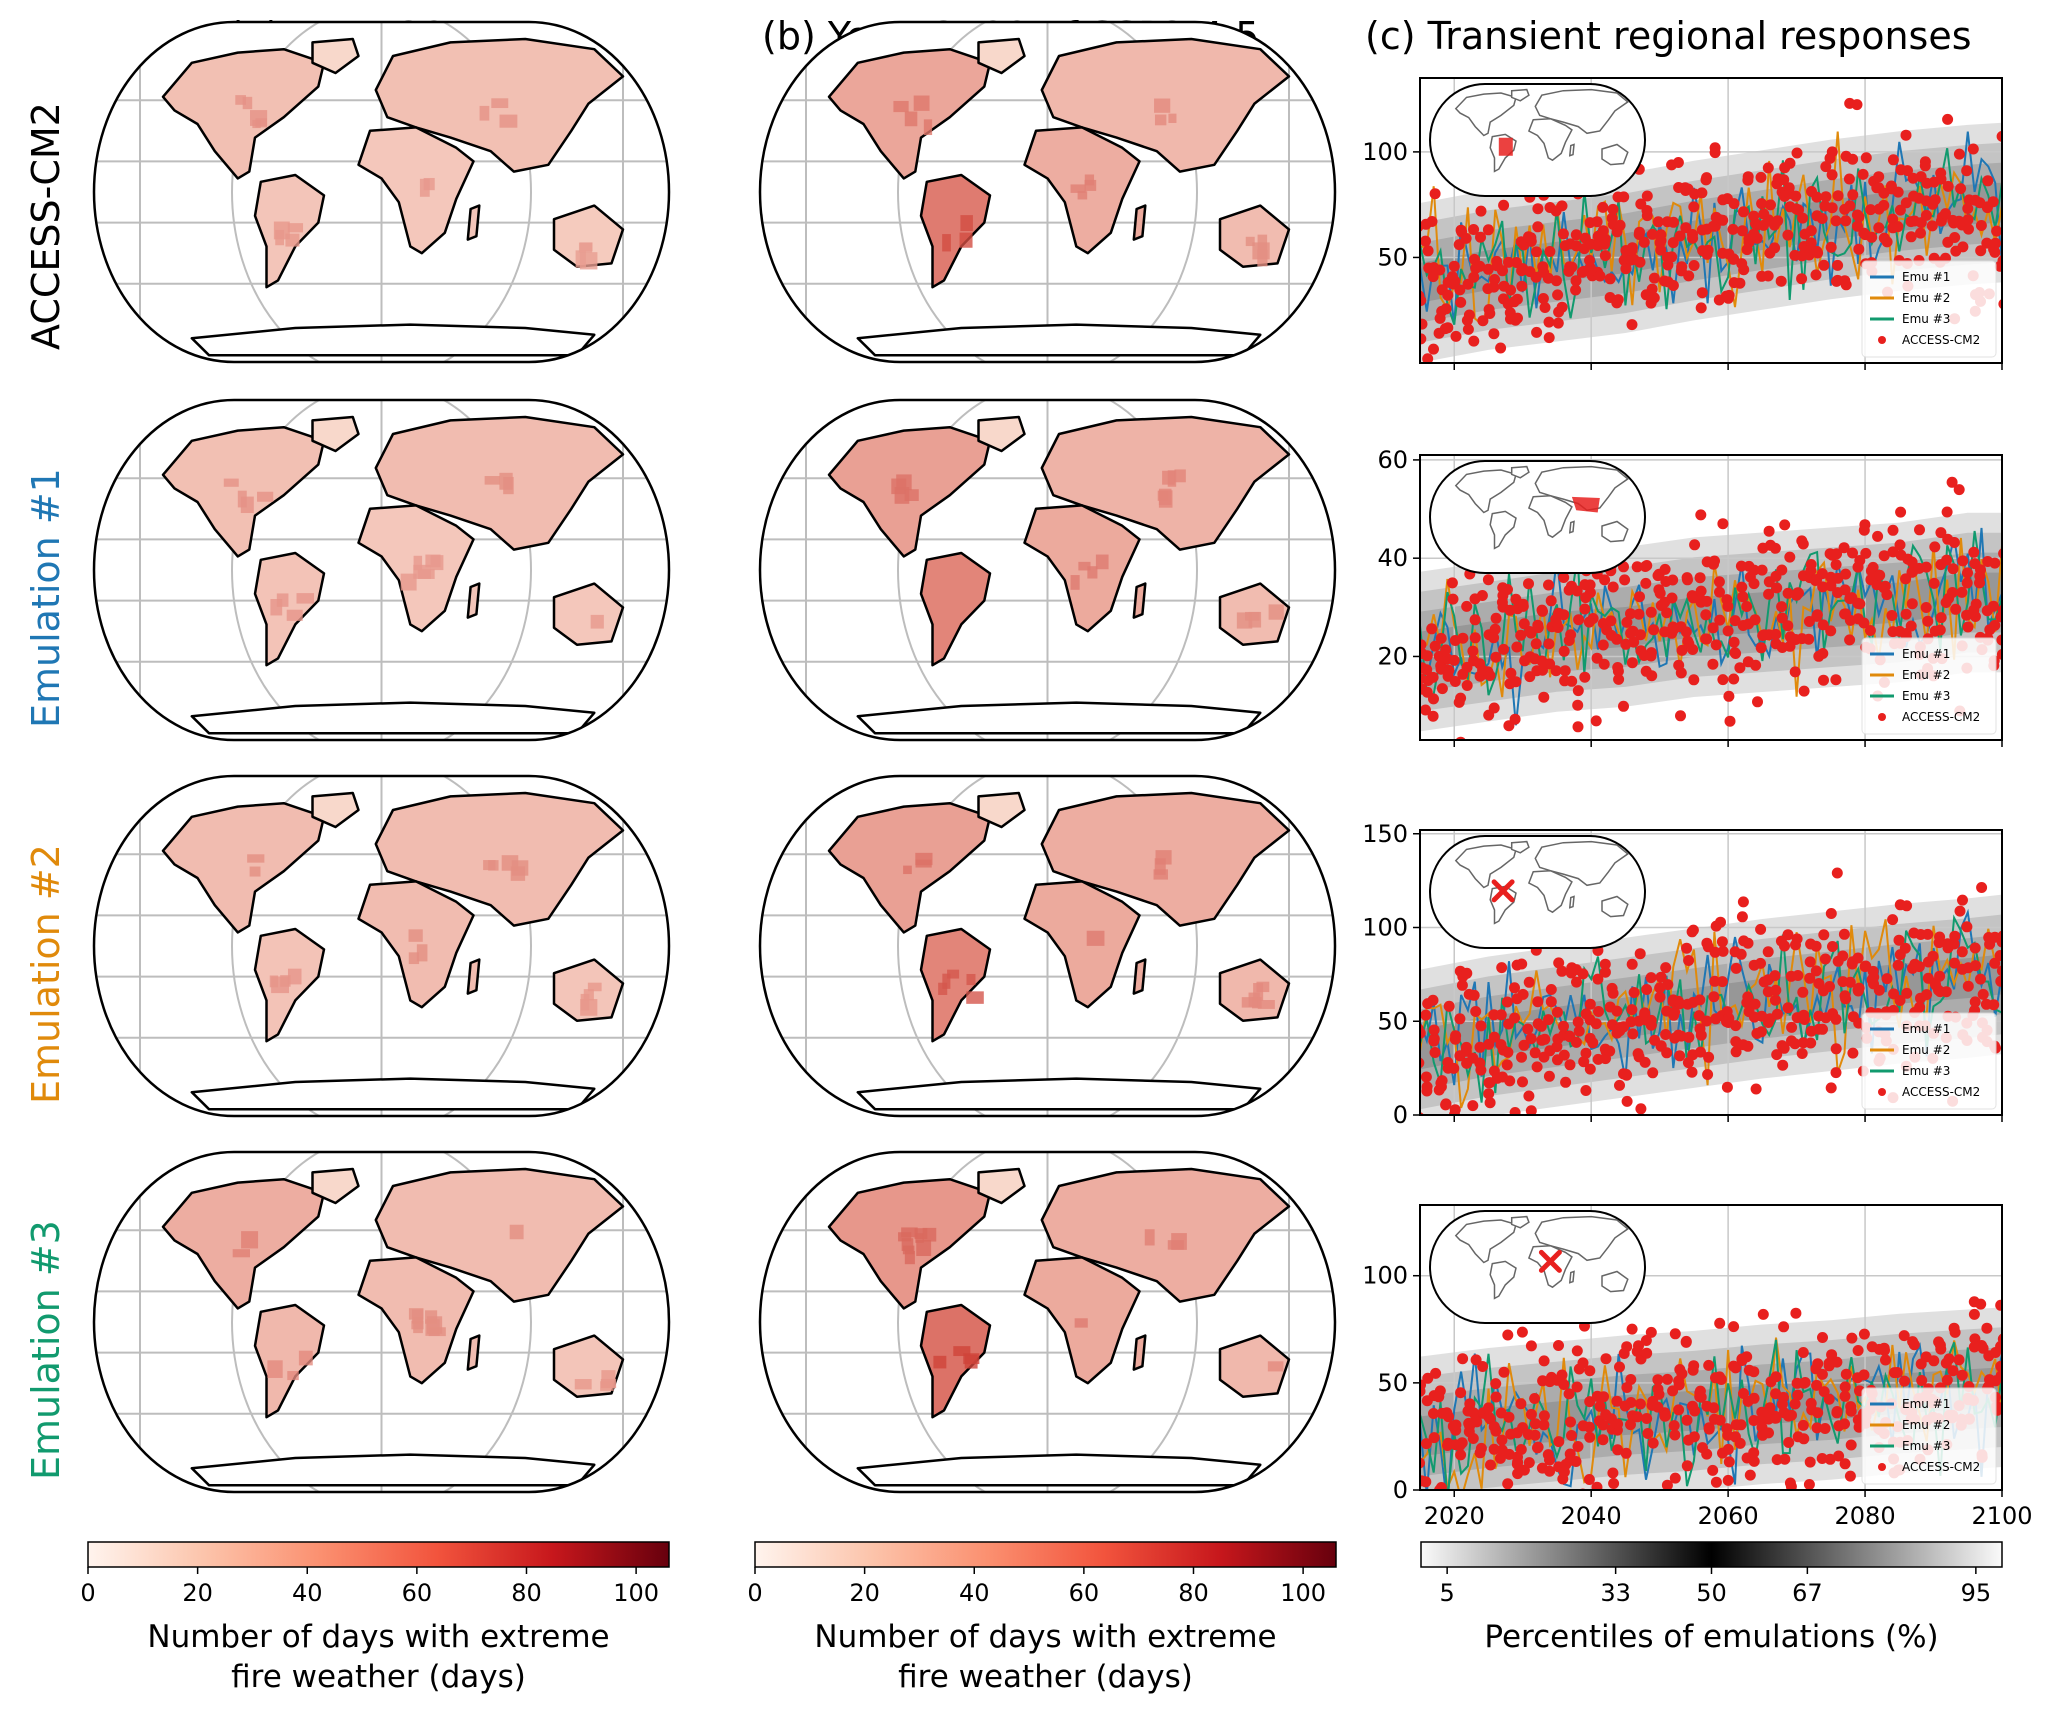 Image resolution: width=2067 pixels, height=1717 pixels. What do you see at coordinates (1392, 656) in the screenshot?
I see `y-tick-label: 20` at bounding box center [1392, 656].